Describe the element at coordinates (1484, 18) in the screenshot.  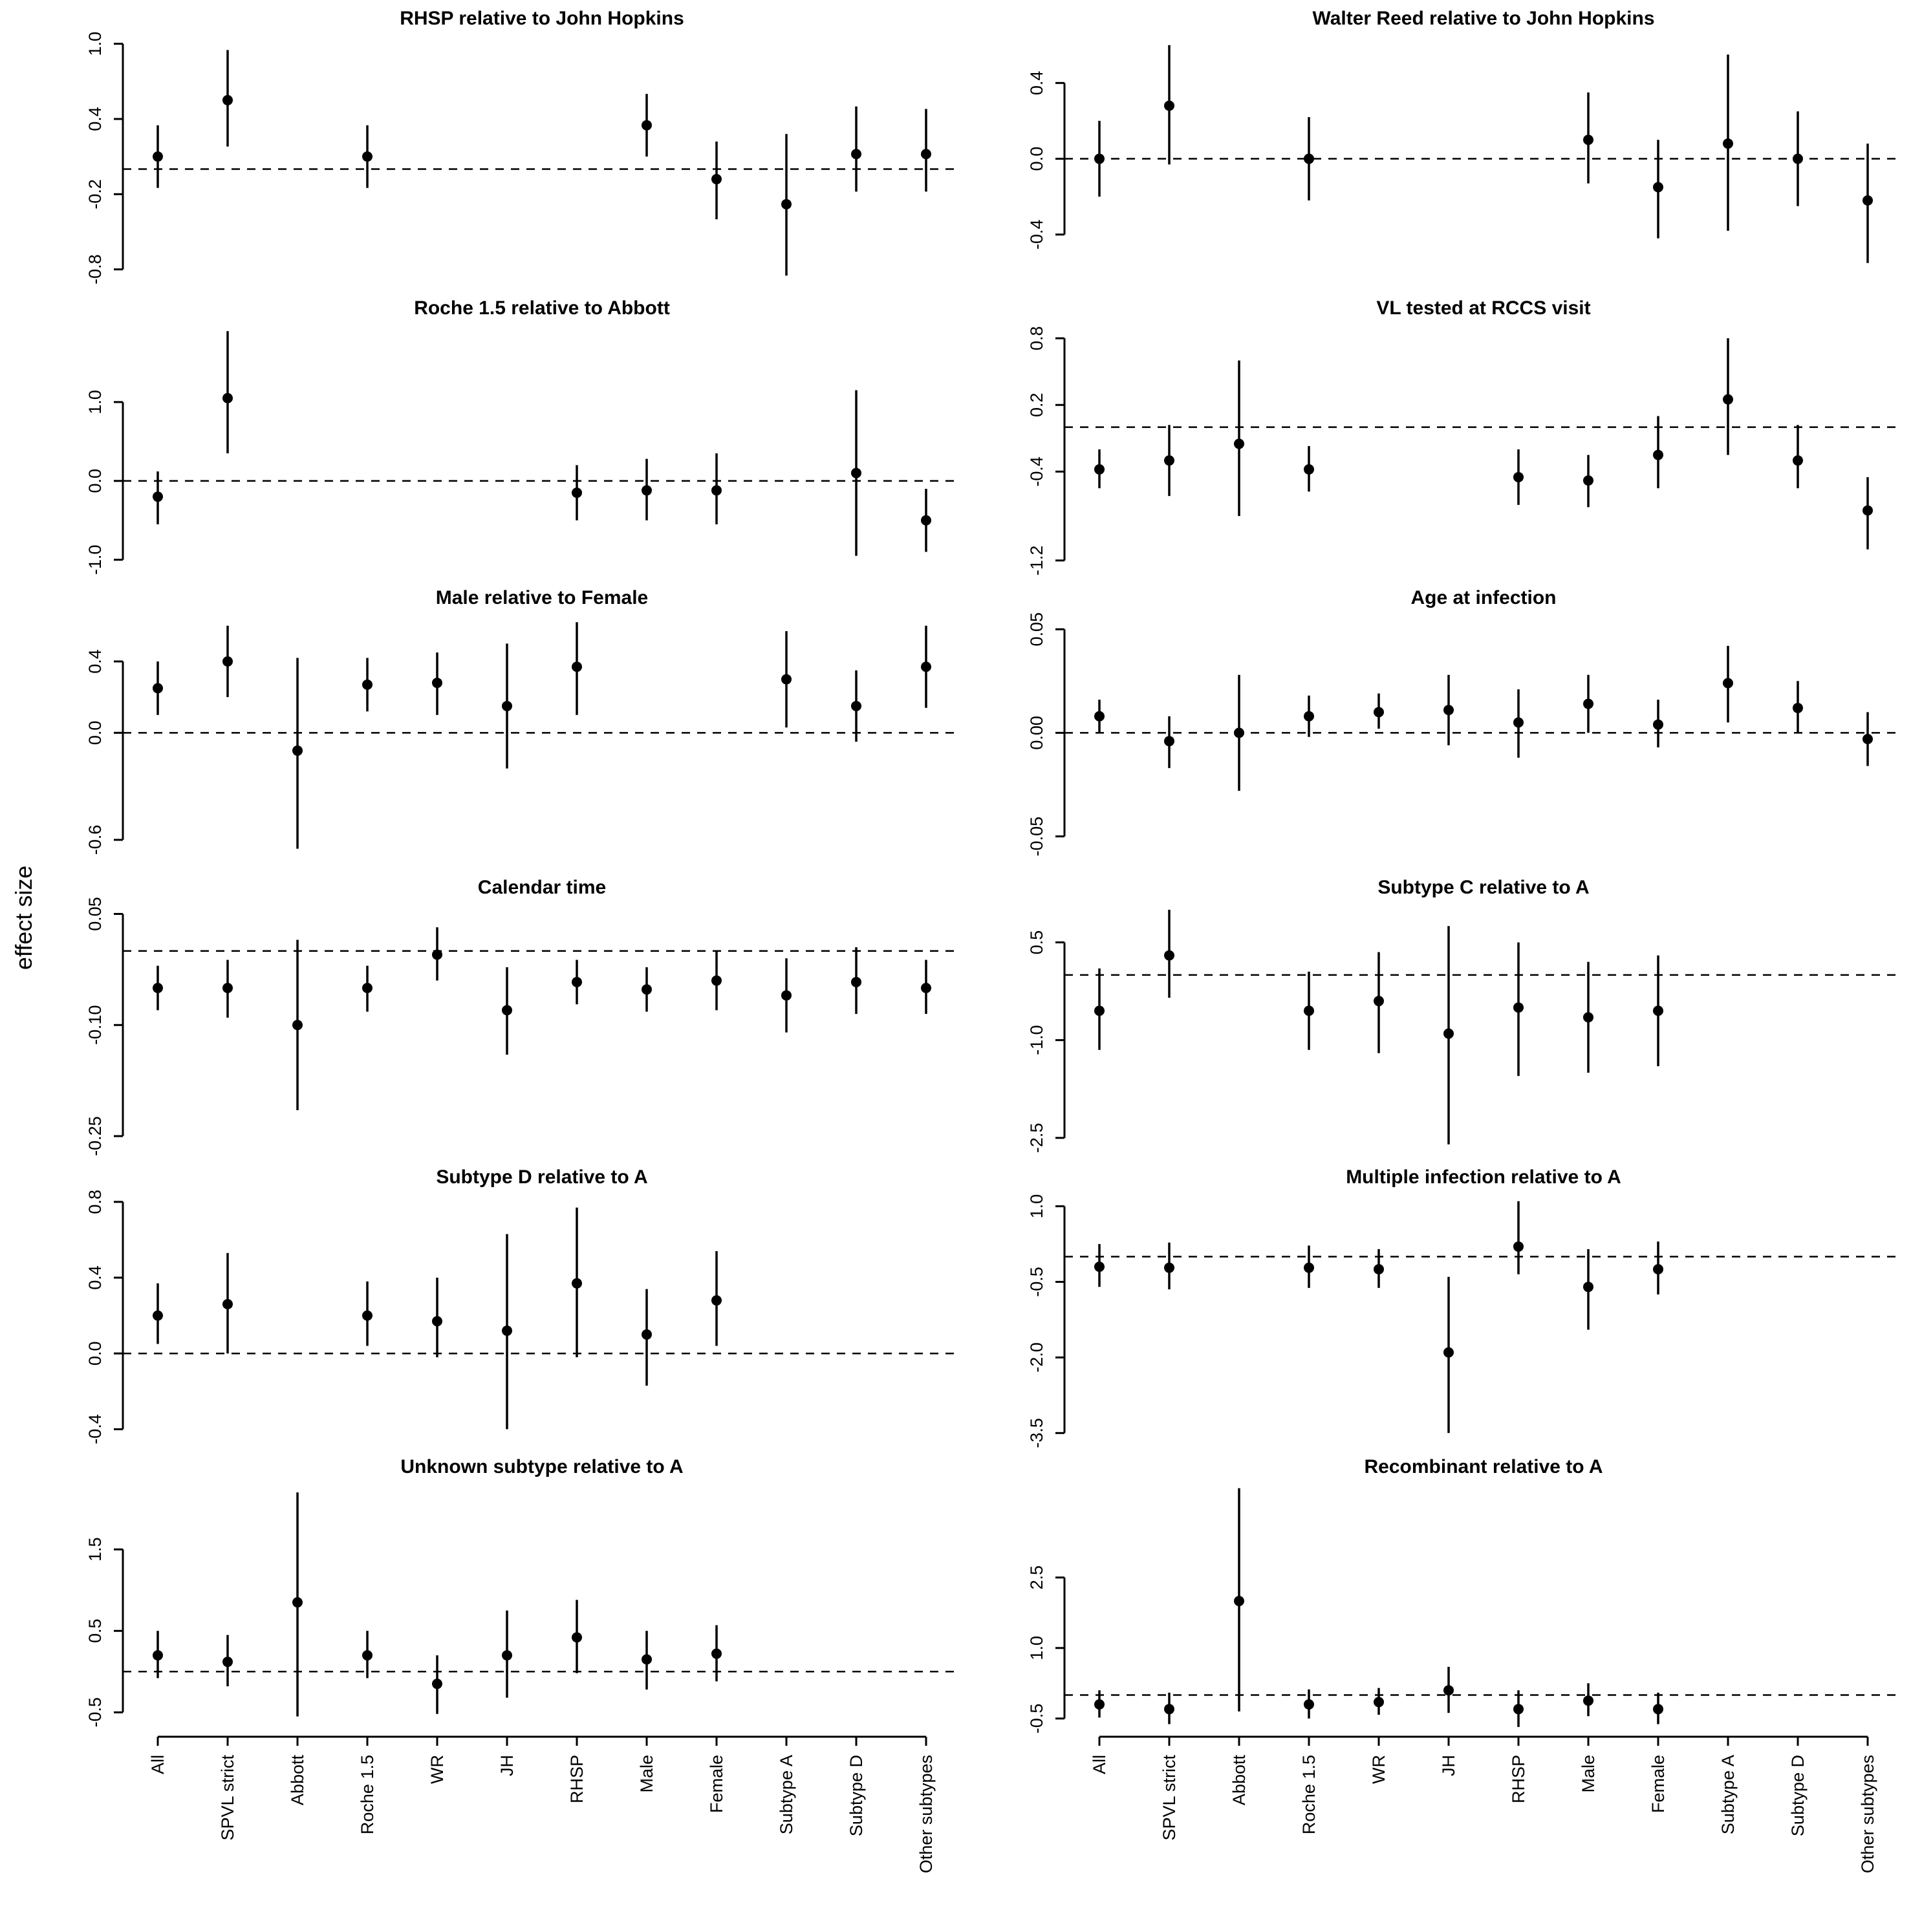
I see `panel-title: Walter Reed relative to John Hopkins` at that location.